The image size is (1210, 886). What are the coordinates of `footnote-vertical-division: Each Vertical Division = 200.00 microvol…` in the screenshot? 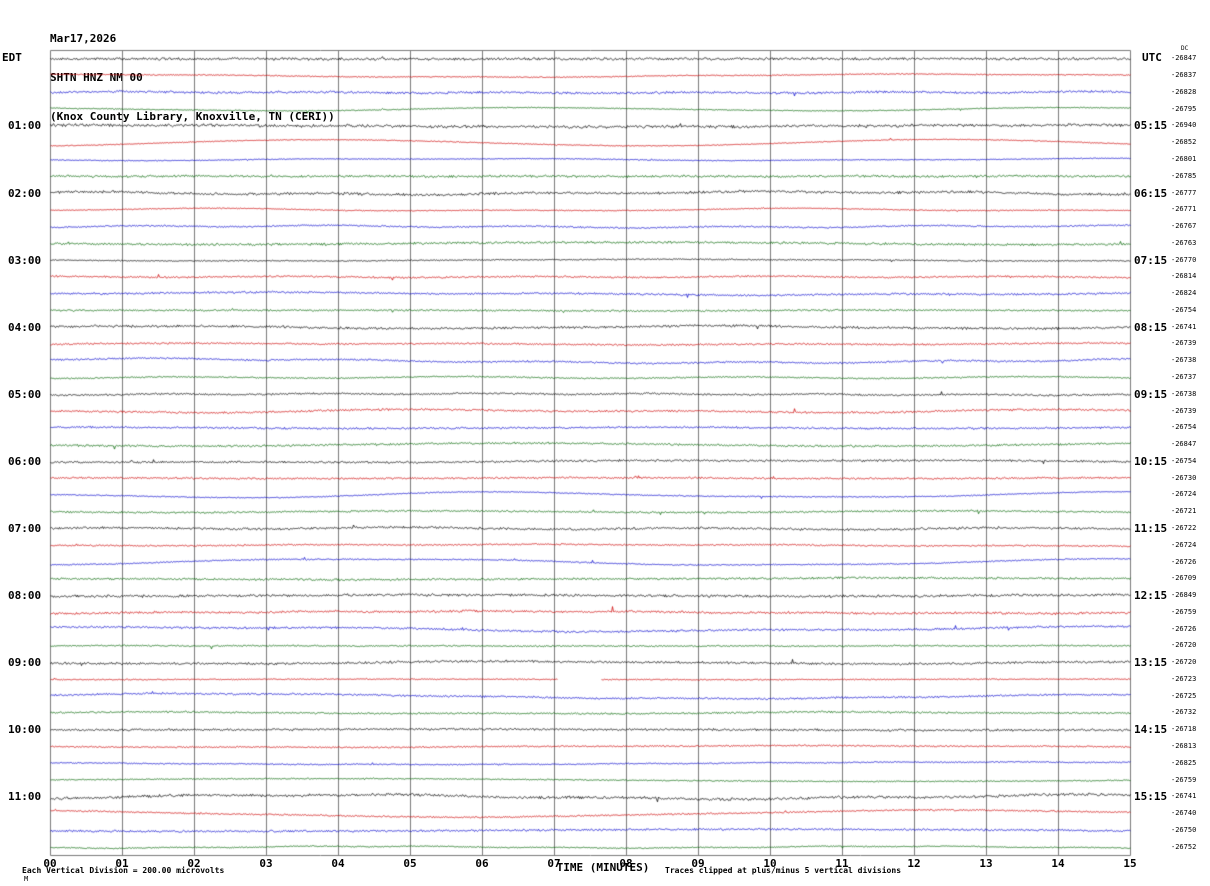 It's located at (123, 870).